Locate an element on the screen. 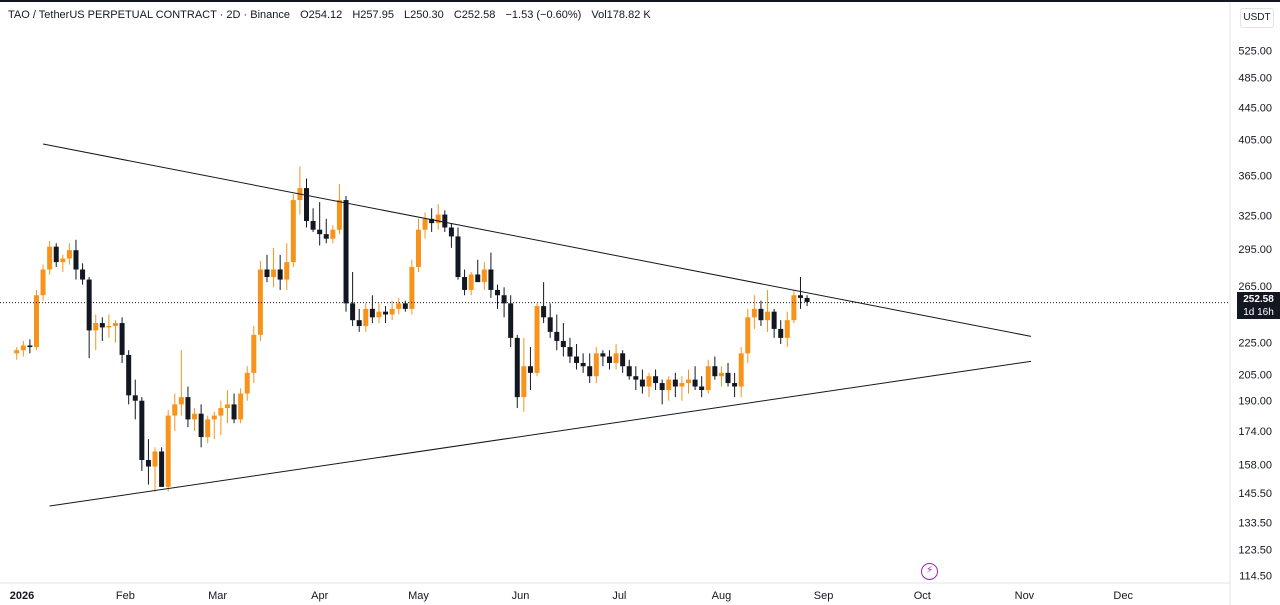 The image size is (1280, 605). lightning-icon: ⚡ is located at coordinates (929, 571).